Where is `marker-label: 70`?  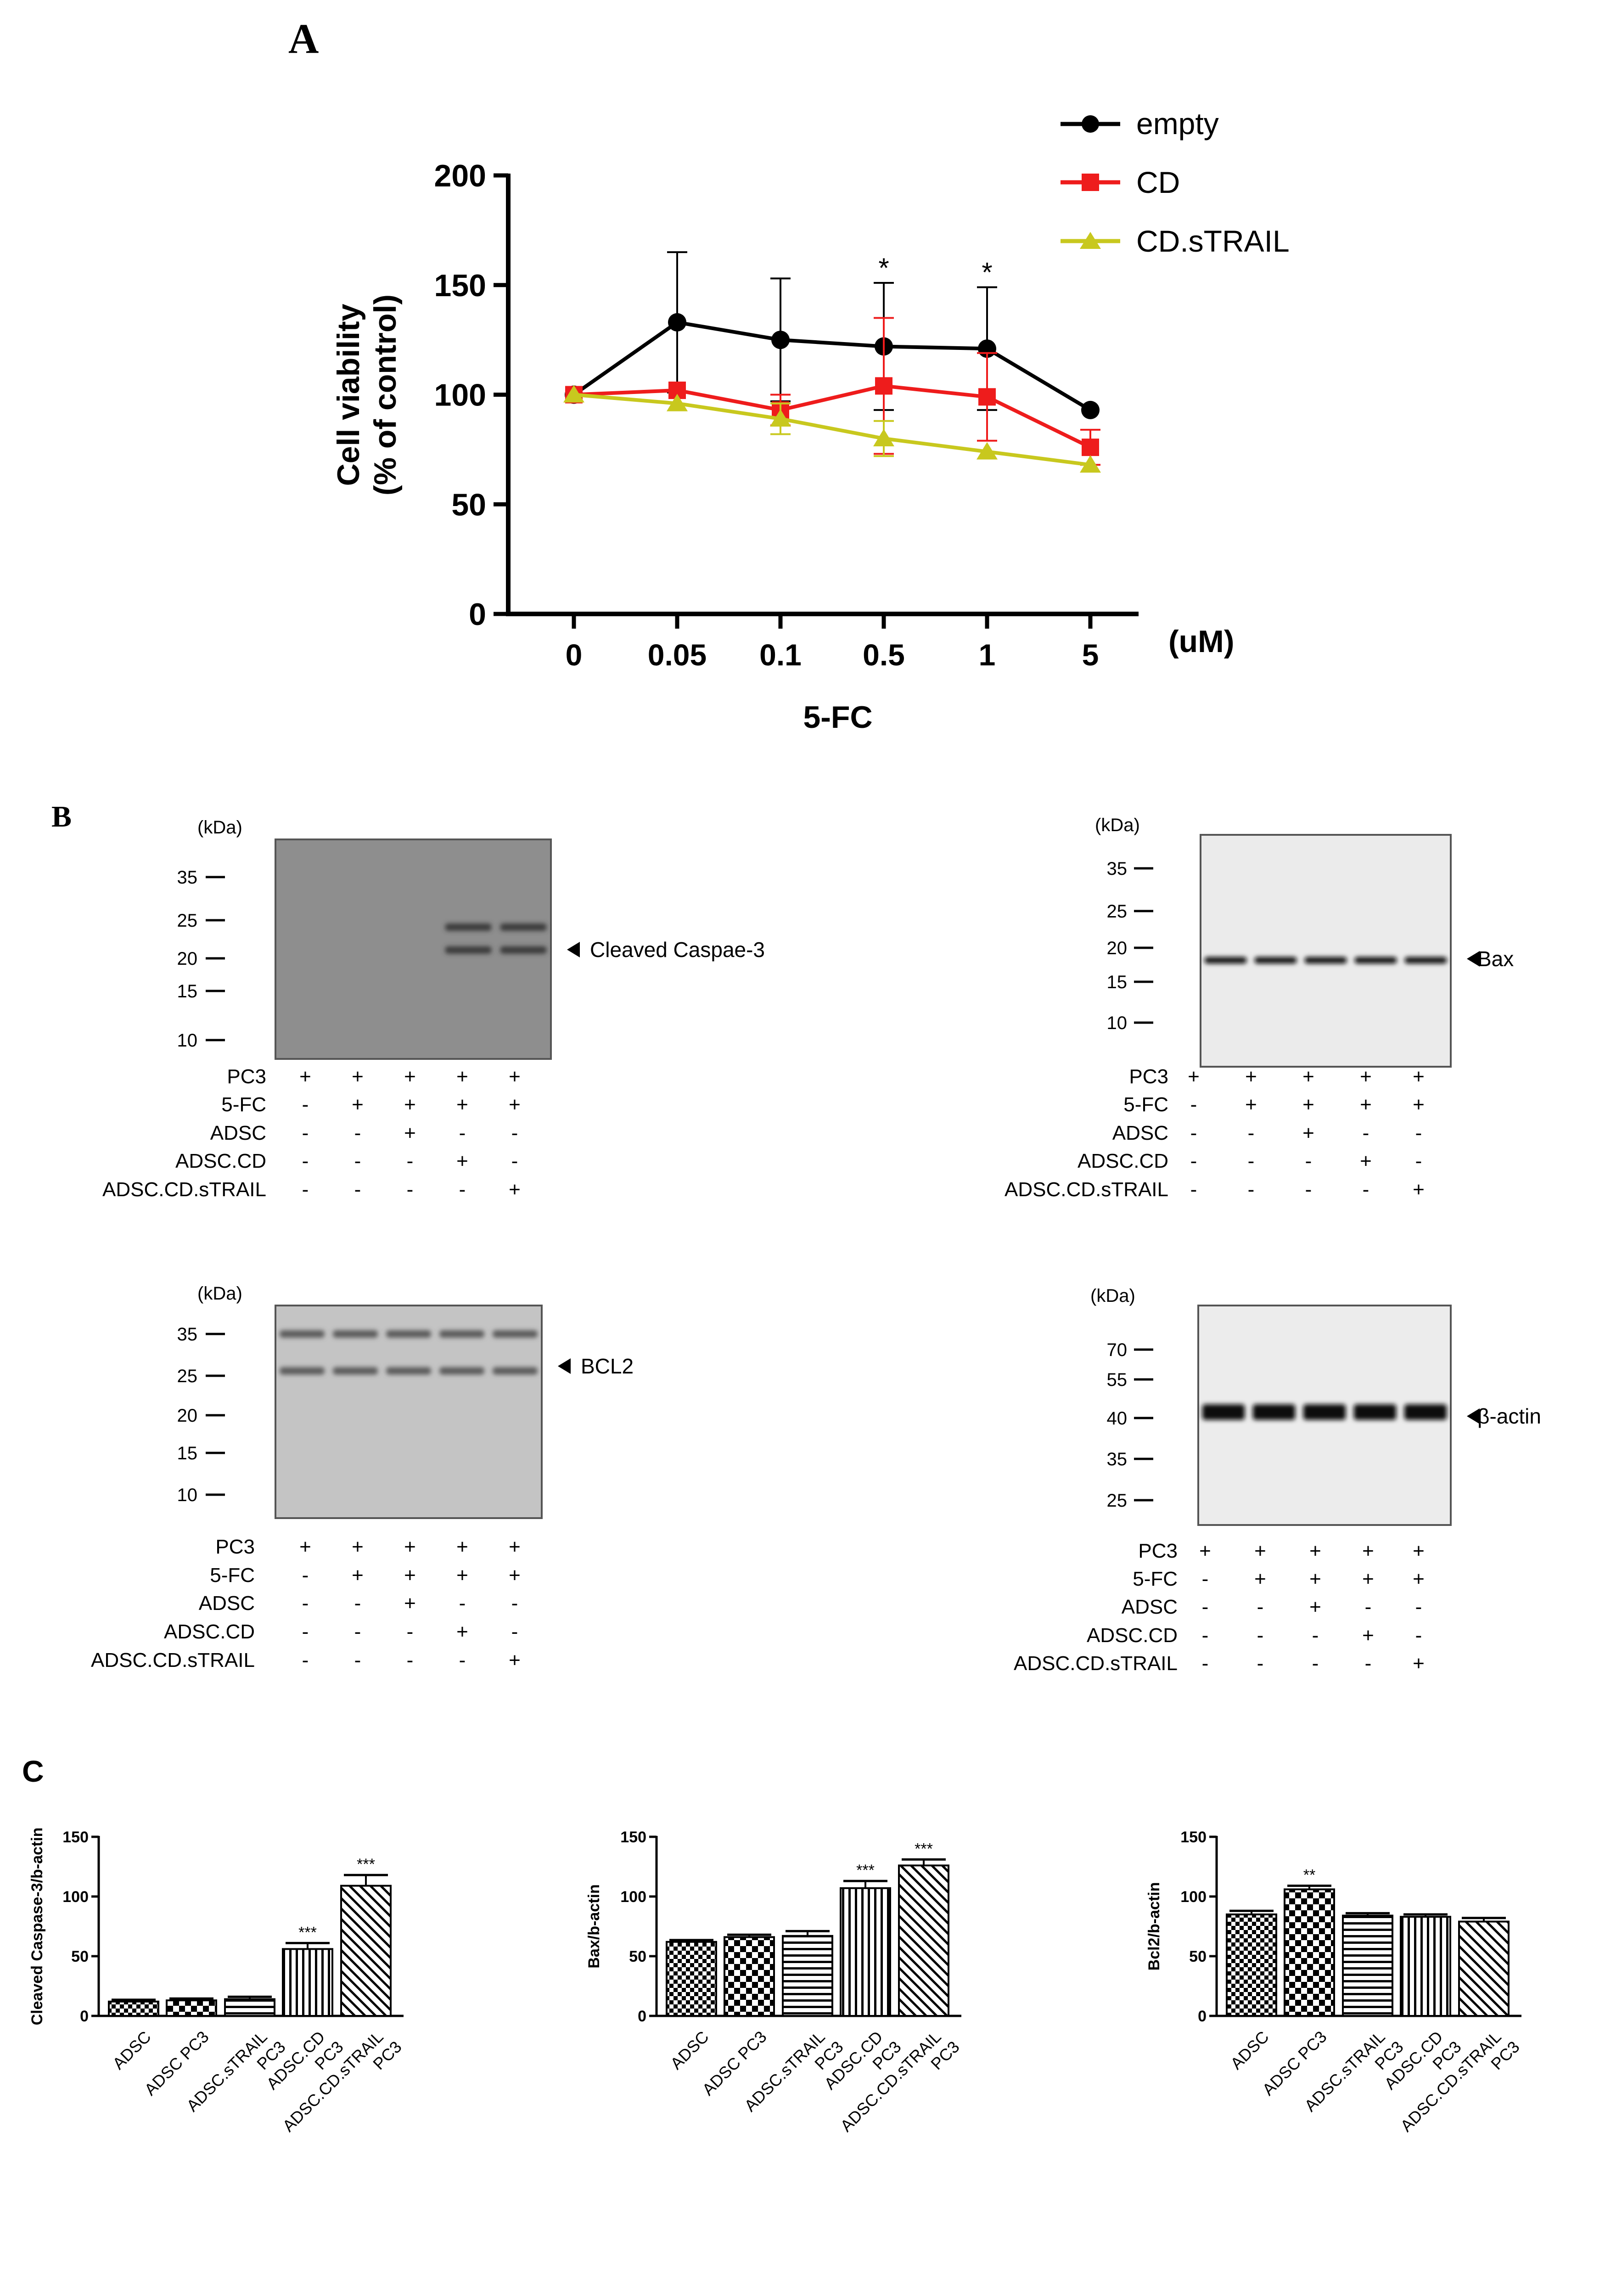 marker-label: 70 is located at coordinates (1118, 1350).